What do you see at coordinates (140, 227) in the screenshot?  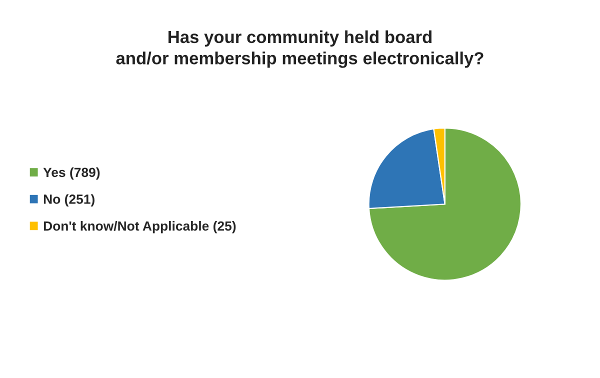 I see `legend-label: Don't know/Not Applicable (25)` at bounding box center [140, 227].